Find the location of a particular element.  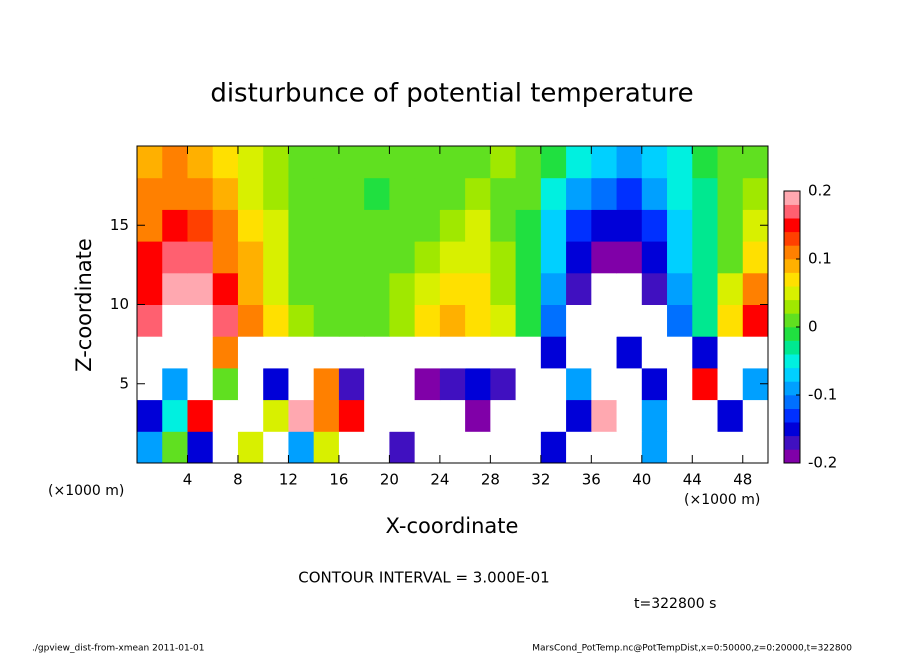

y-tick-label: 15 is located at coordinates (119, 225).